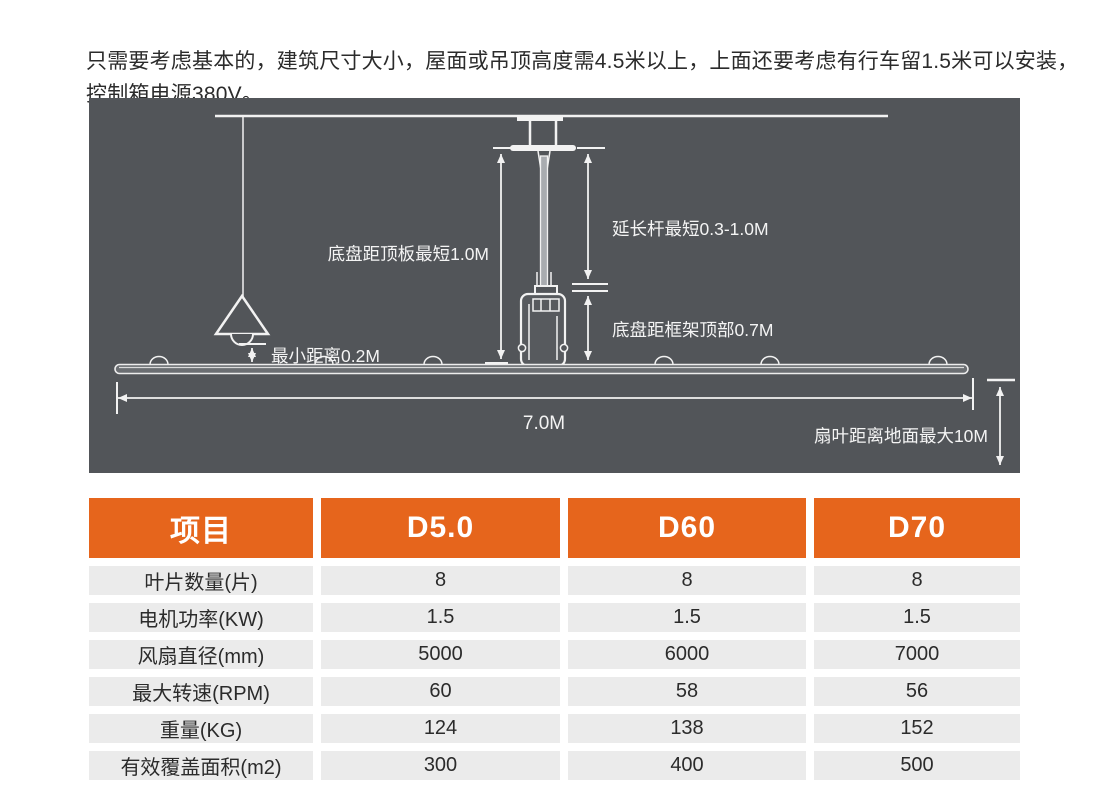  Describe the element at coordinates (201, 728) in the screenshot. I see `row-label-weight: 重量(KG)` at that location.